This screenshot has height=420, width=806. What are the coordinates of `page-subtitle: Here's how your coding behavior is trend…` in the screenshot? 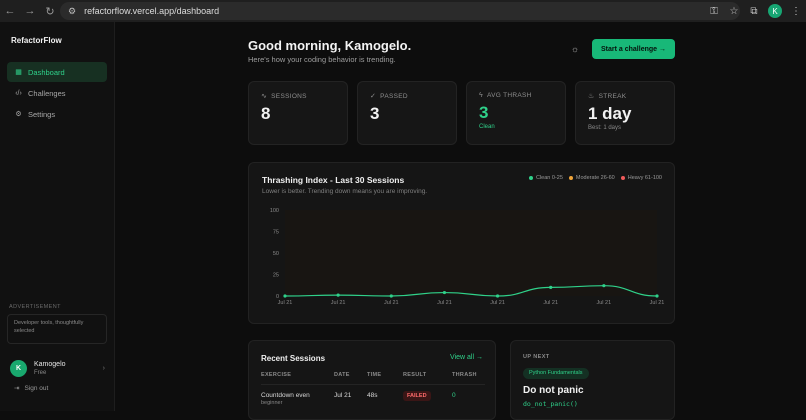 It's located at (322, 59).